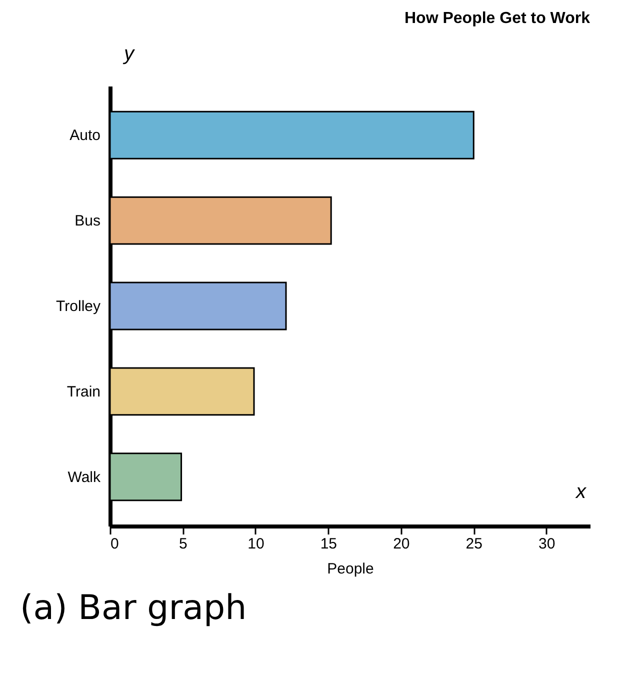 This screenshot has height=675, width=625. What do you see at coordinates (78, 306) in the screenshot?
I see `y-tick-label: Trolley` at bounding box center [78, 306].